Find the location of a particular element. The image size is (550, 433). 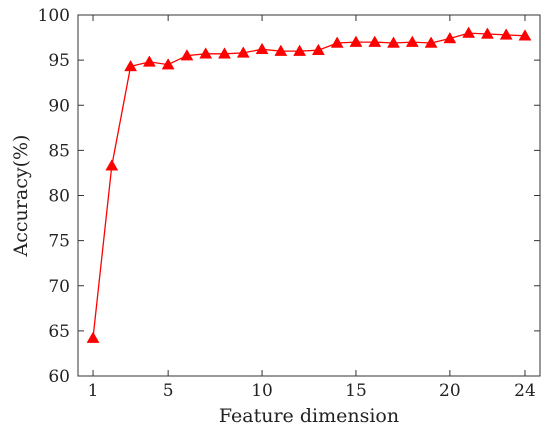

x-tick-label: 24 is located at coordinates (525, 391).